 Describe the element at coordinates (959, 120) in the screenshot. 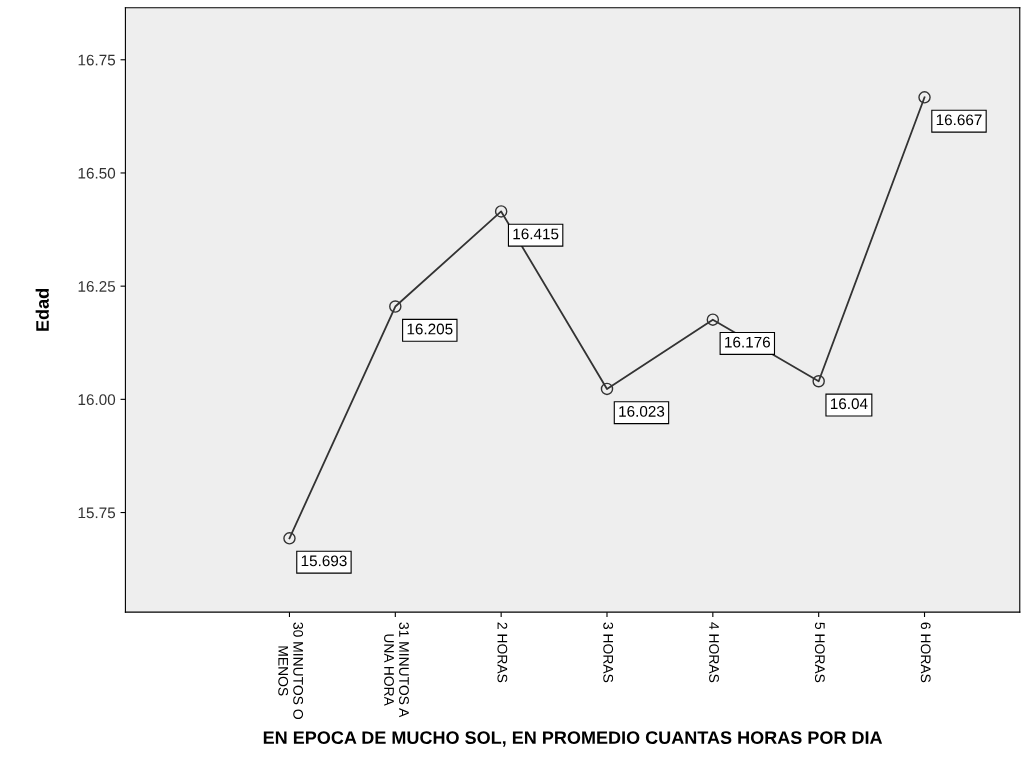

I see `data-label: 16.667` at that location.